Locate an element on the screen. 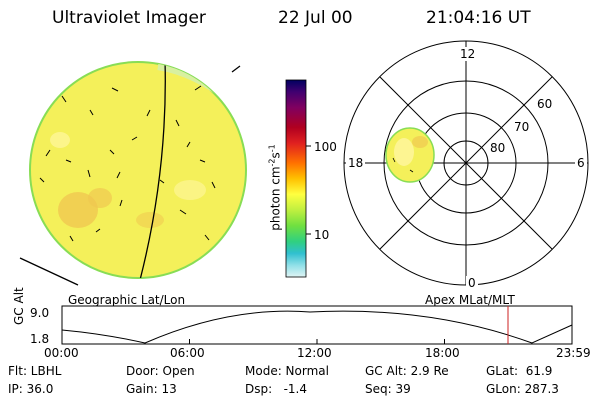 This screenshot has height=400, width=600. gain-info: Gain: 13 is located at coordinates (151, 389).